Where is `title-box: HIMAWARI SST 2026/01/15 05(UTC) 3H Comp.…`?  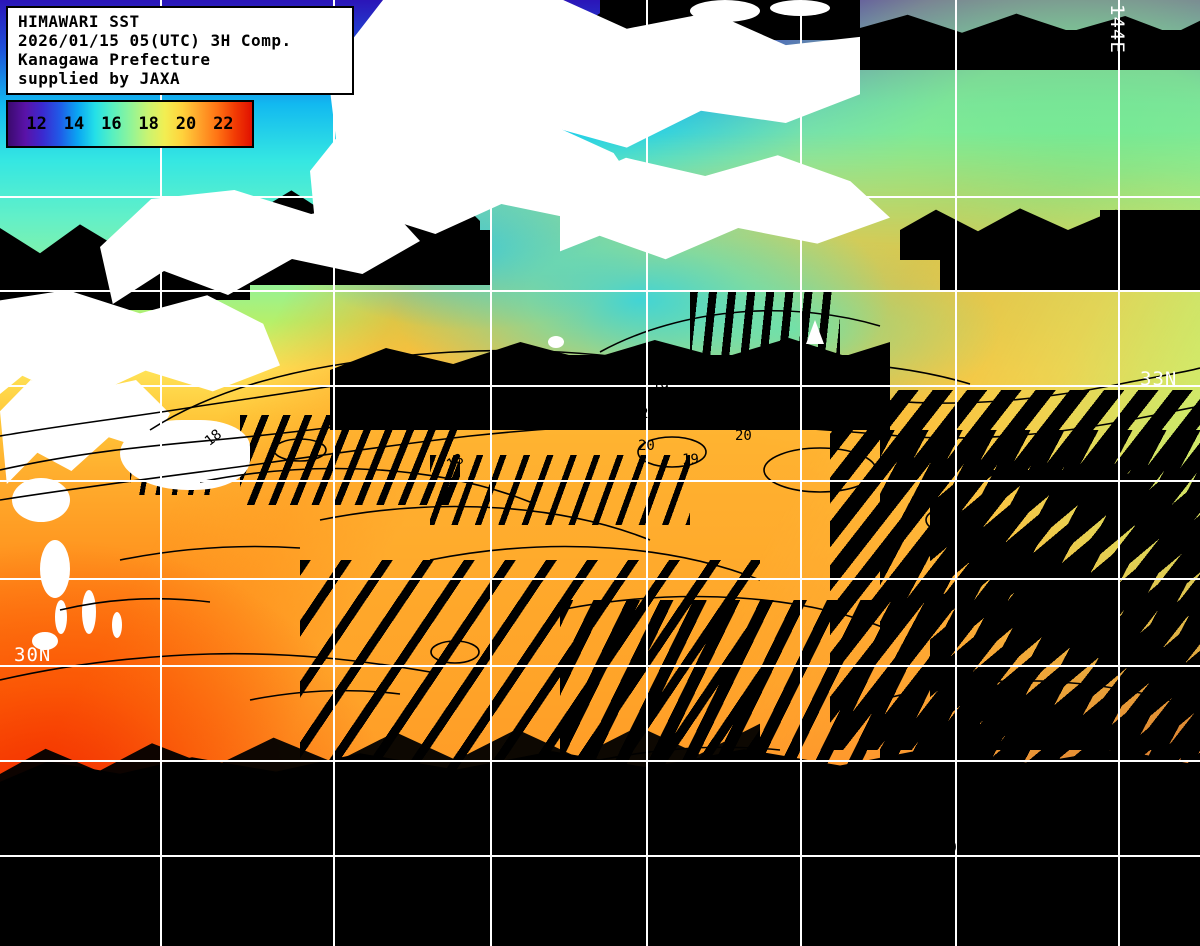 title-box: HIMAWARI SST 2026/01/15 05(UTC) 3H Comp.… is located at coordinates (180, 50).